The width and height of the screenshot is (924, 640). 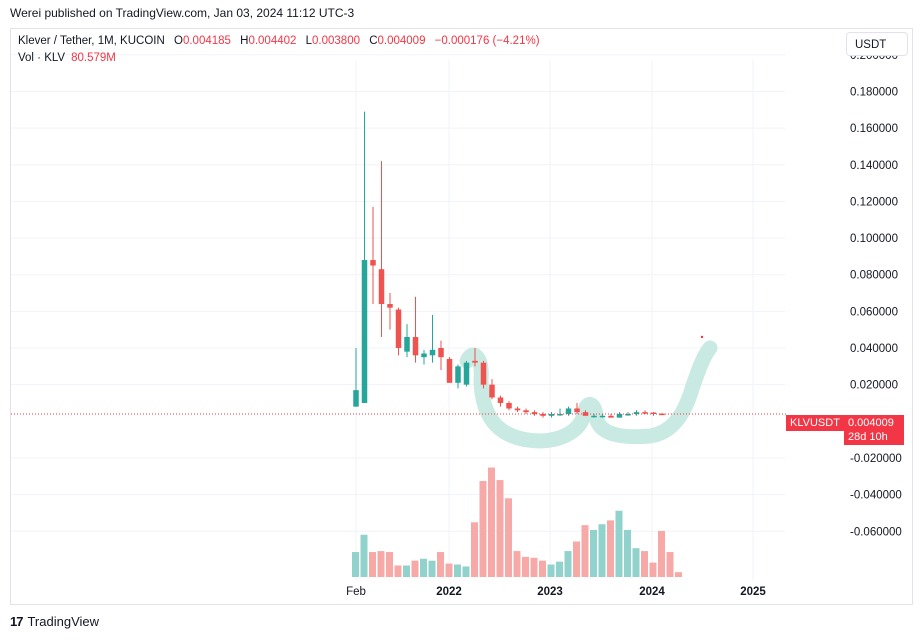 I want to click on price-tick-label: -0.020000, so click(x=876, y=459).